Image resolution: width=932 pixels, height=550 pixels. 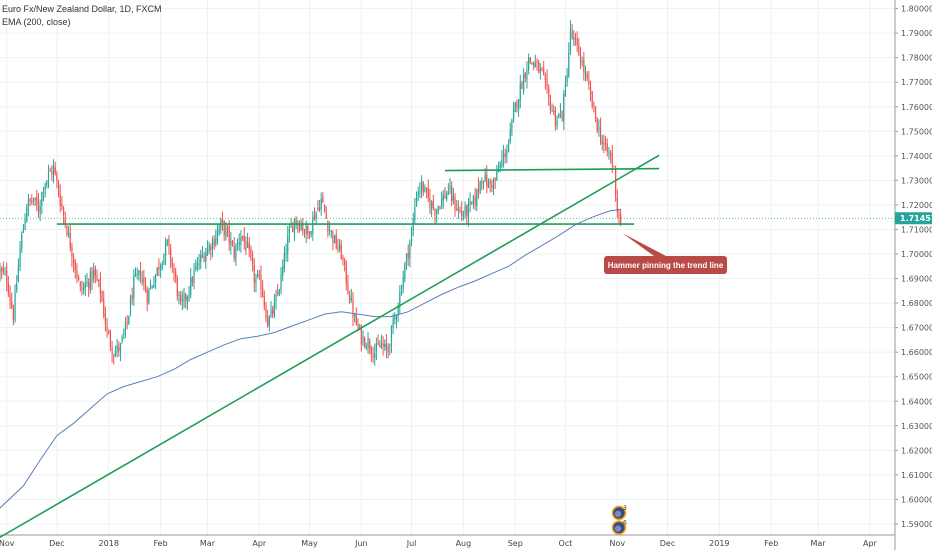 What do you see at coordinates (916, 205) in the screenshot?
I see `y-tick-label: 1.72000` at bounding box center [916, 205].